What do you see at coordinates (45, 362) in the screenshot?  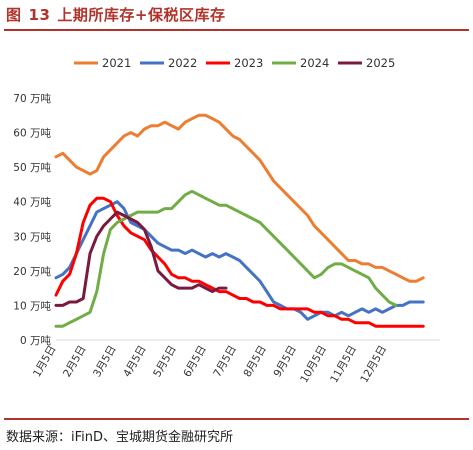 I see `x-tick-label: 1月5日` at bounding box center [45, 362].